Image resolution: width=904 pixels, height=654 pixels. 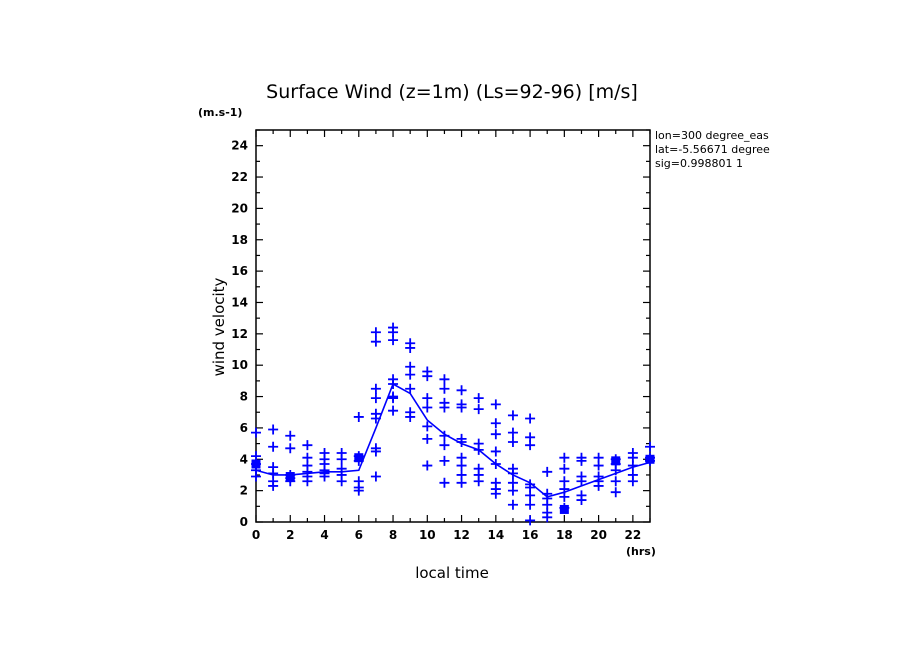 What do you see at coordinates (324, 535) in the screenshot?
I see `x-tick-label: 4` at bounding box center [324, 535].